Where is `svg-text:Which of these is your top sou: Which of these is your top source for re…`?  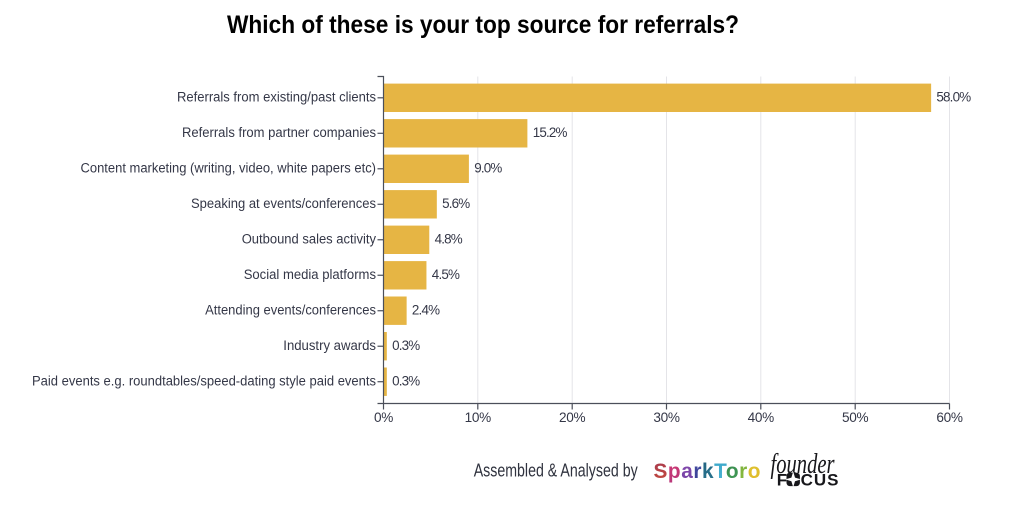
svg-text:Which of these is your top sou: Which of these is your top source for re… is located at coordinates (483, 25).